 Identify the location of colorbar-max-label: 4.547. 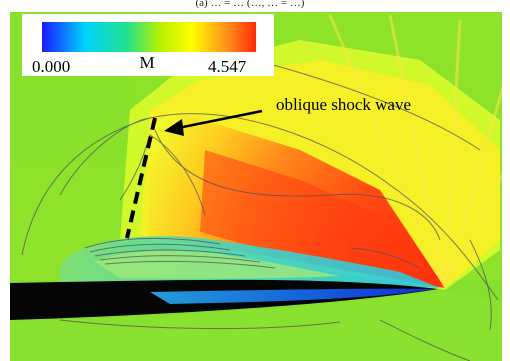
(227, 66).